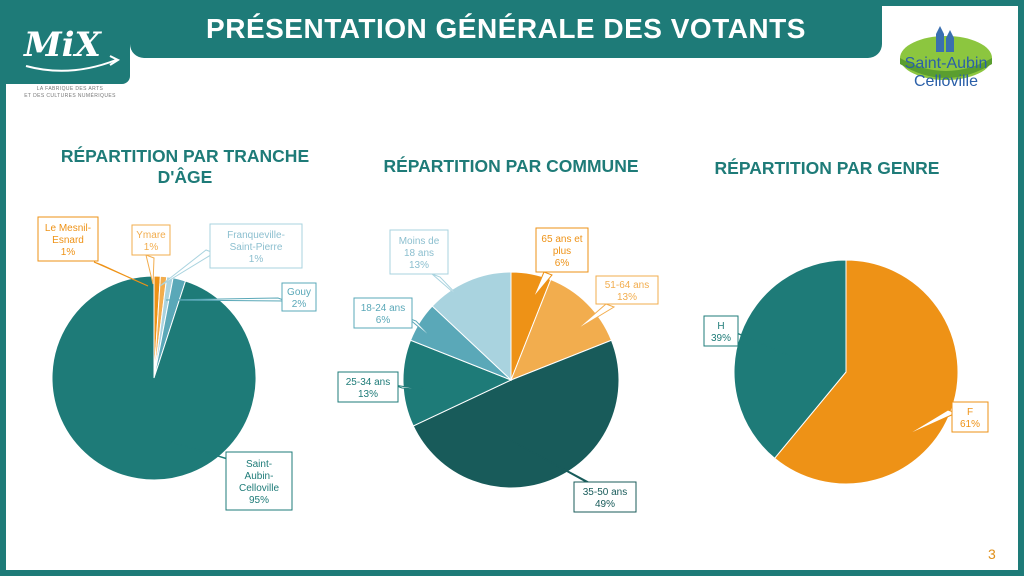 Image resolution: width=1024 pixels, height=576 pixels. What do you see at coordinates (511, 166) in the screenshot?
I see `chart2-title: RÉPARTITION PAR COMMUNE` at bounding box center [511, 166].